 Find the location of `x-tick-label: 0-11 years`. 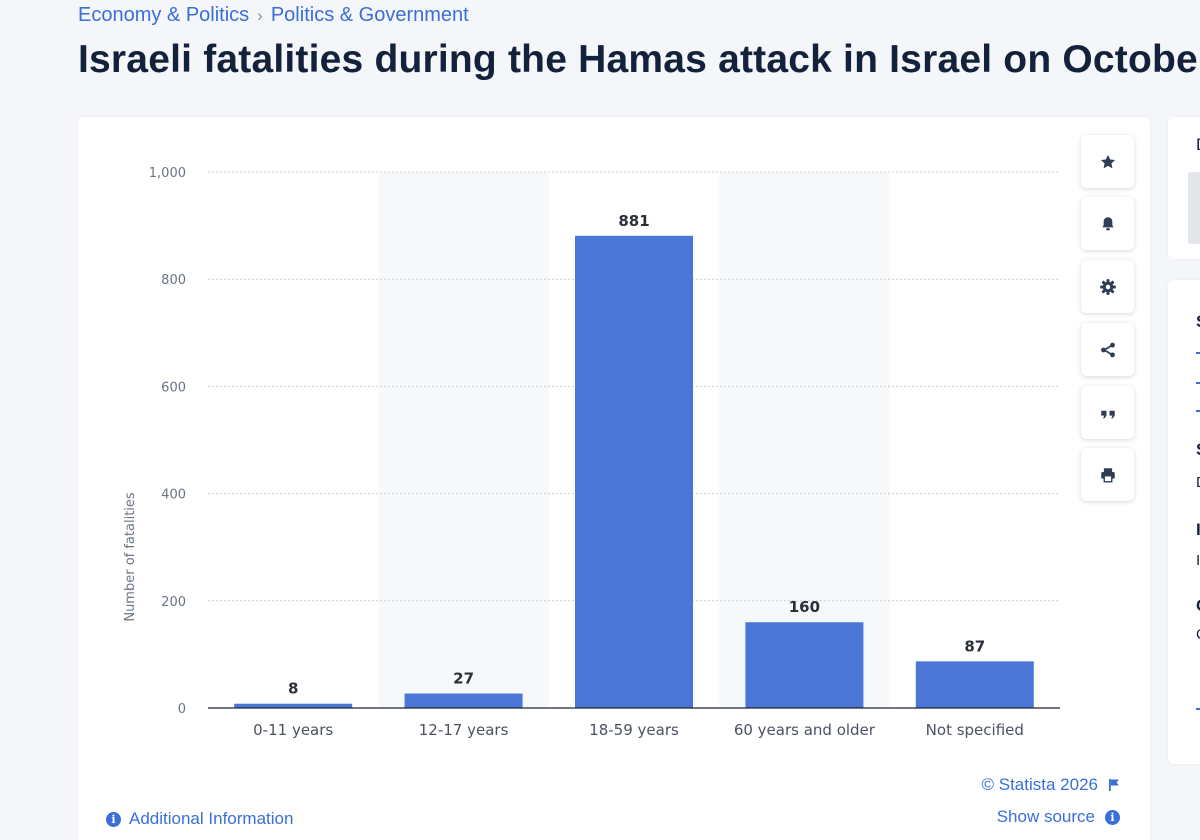

x-tick-label: 0-11 years is located at coordinates (293, 730).